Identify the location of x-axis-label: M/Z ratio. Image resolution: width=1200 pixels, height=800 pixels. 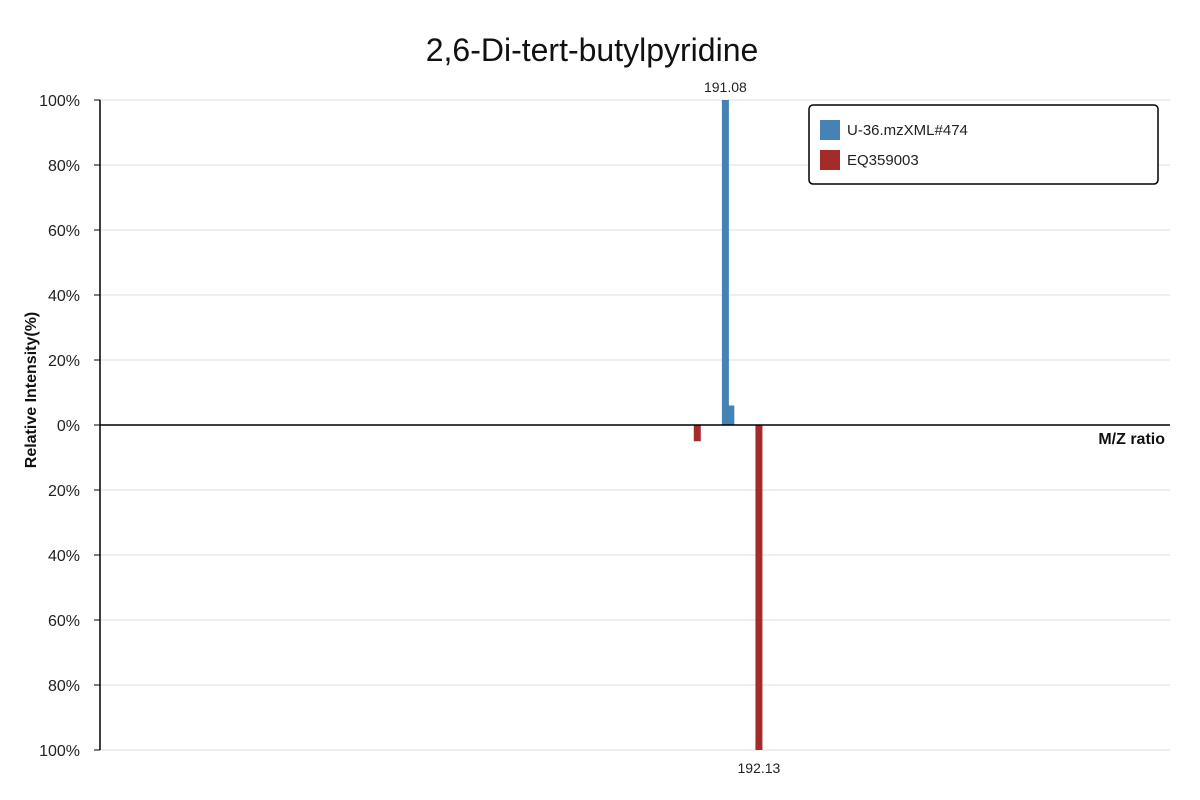
(1131, 439).